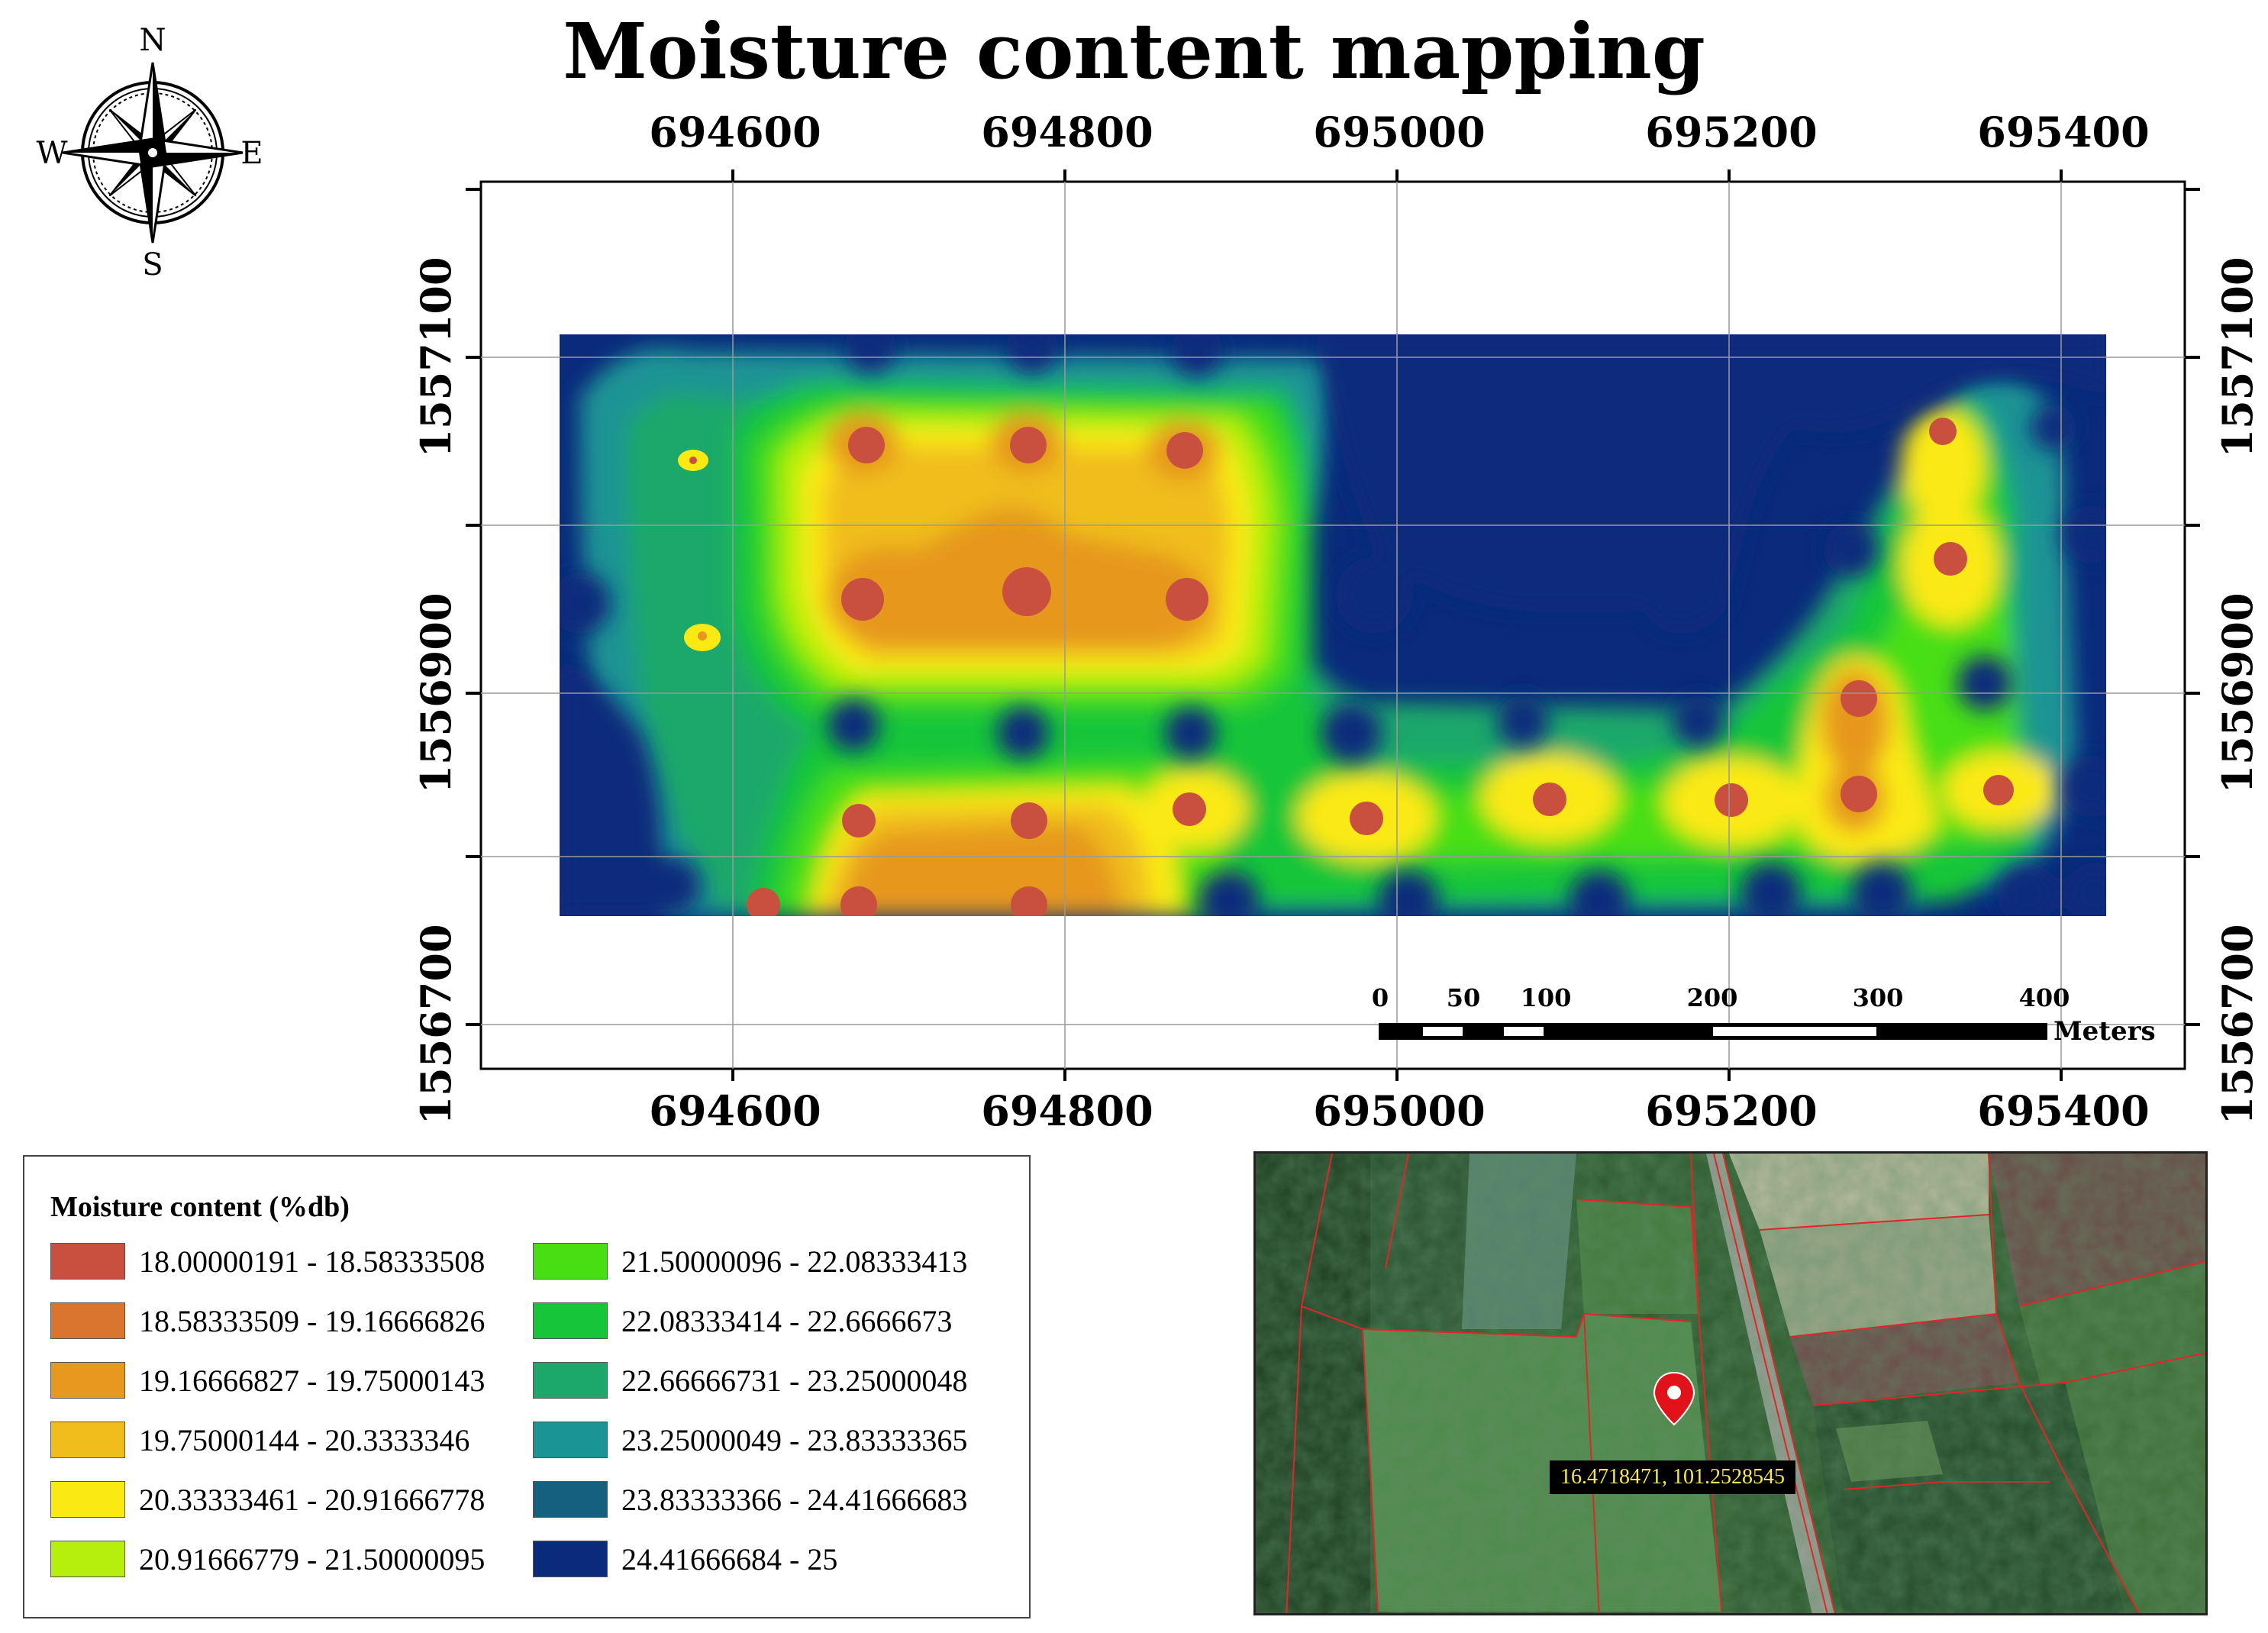  Describe the element at coordinates (2045, 997) in the screenshot. I see `scale-label-400: 400` at that location.